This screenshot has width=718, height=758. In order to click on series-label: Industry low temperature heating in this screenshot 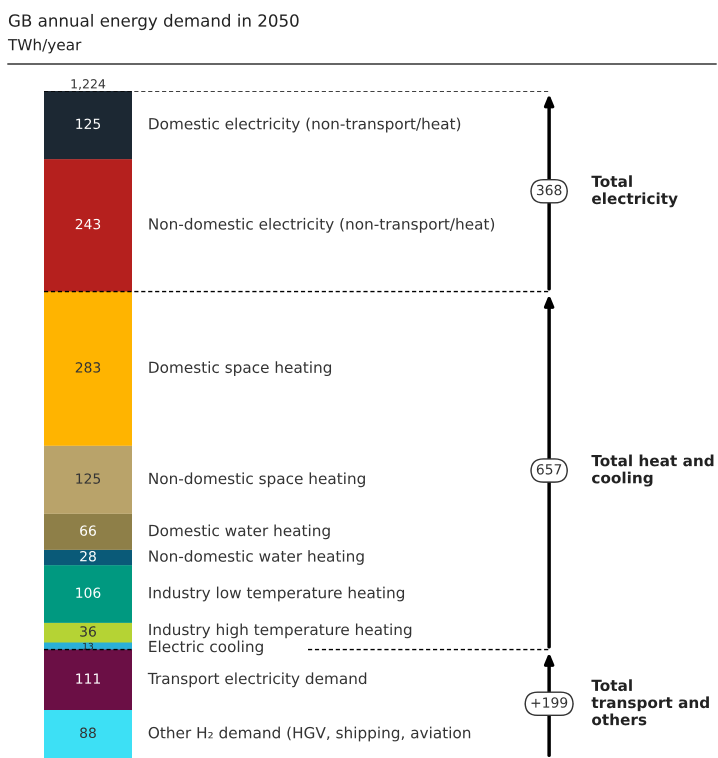, I will do `click(276, 594)`.